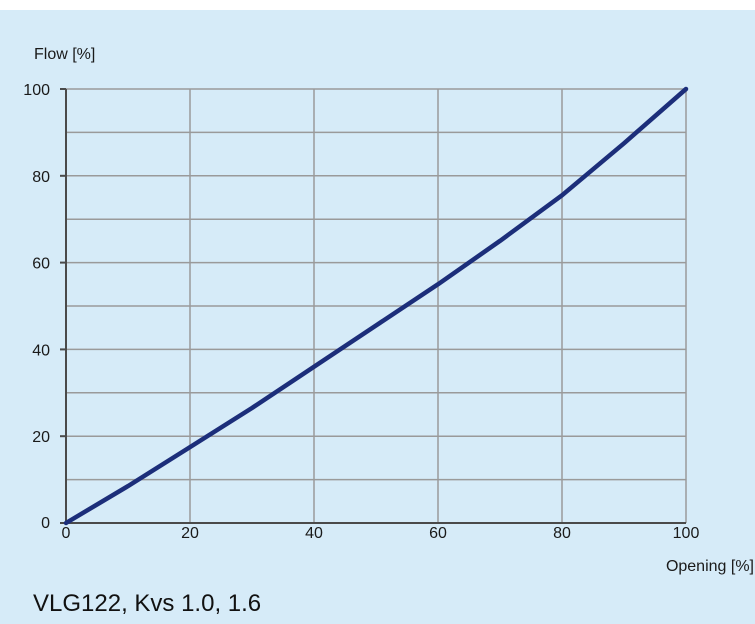 This screenshot has width=755, height=624. I want to click on x-axis-title: Opening [%], so click(710, 566).